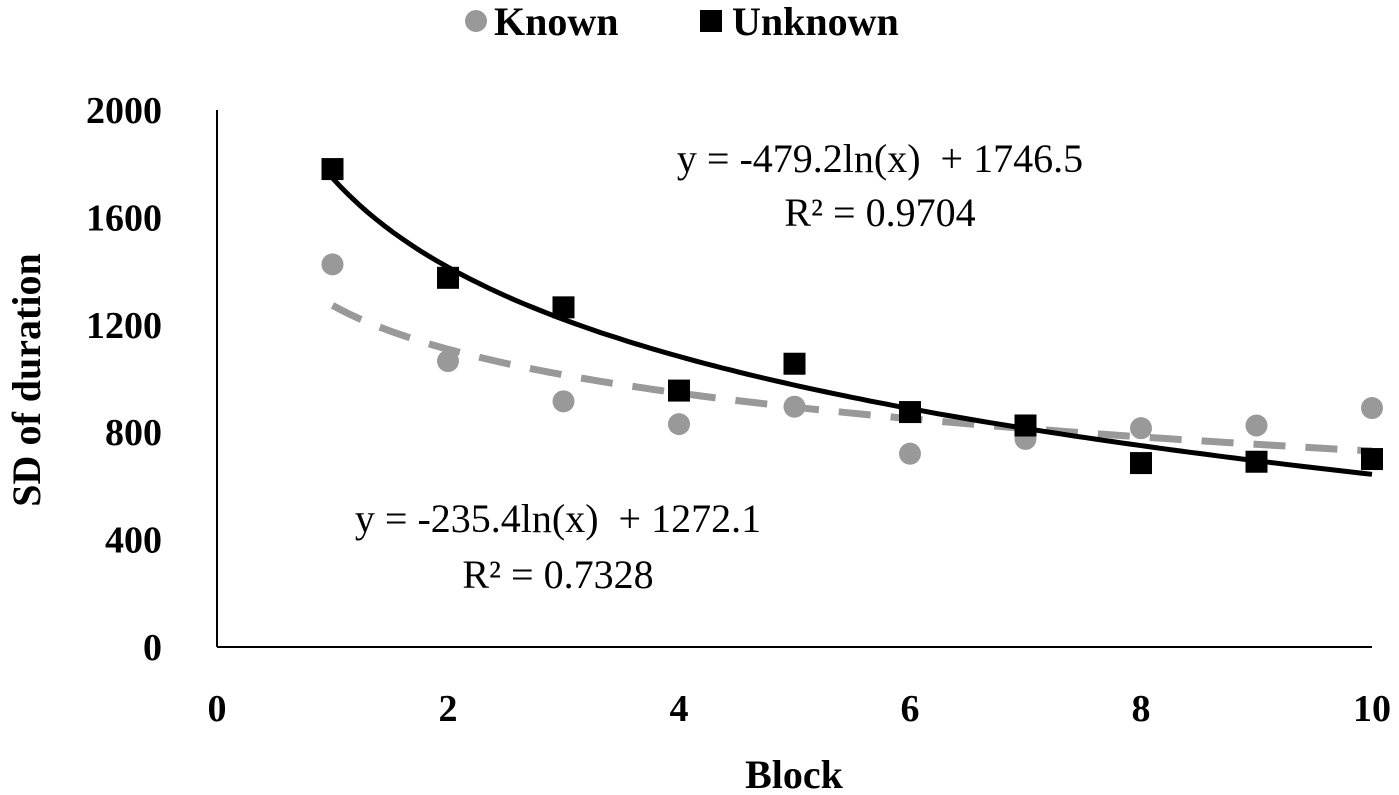  Describe the element at coordinates (558, 518) in the screenshot. I see `known-equation: y = -235.4ln(x) + 1272.1` at that location.